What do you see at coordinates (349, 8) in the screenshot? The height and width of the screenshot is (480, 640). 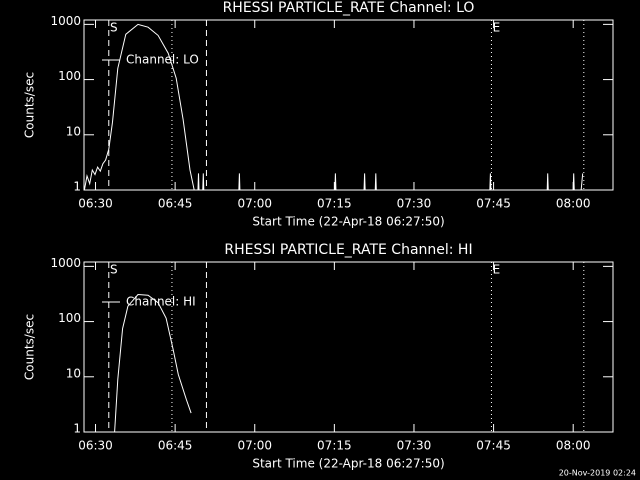 I see `chart-title: RHESSI PARTICLE_RATE Channel: LO` at bounding box center [349, 8].